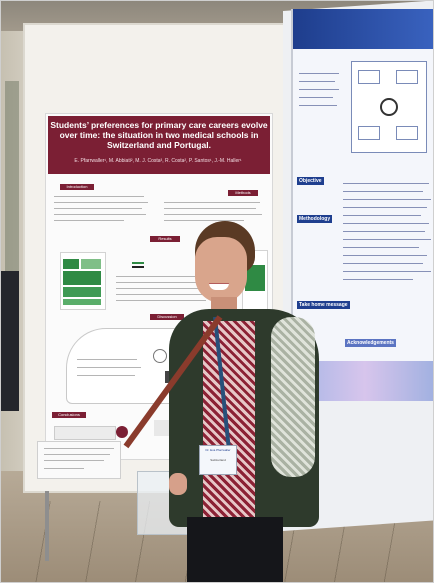 The image size is (434, 583). Describe the element at coordinates (77, 187) in the screenshot. I see `section-introduction: Introduction` at that location.